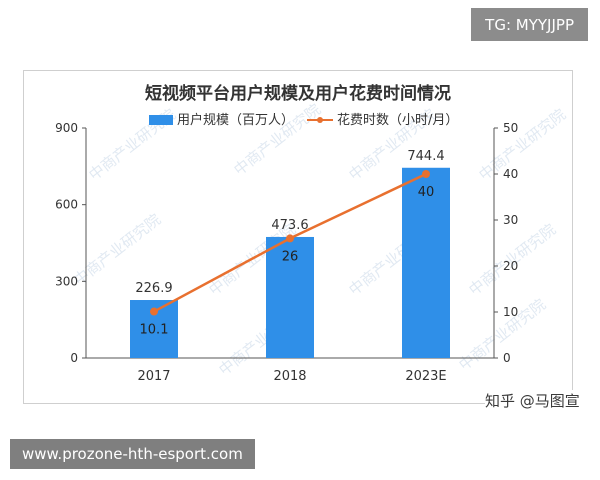 Image resolution: width=600 pixels, height=480 pixels. Describe the element at coordinates (510, 266) in the screenshot. I see `y-right-tick-label: 20` at that location.